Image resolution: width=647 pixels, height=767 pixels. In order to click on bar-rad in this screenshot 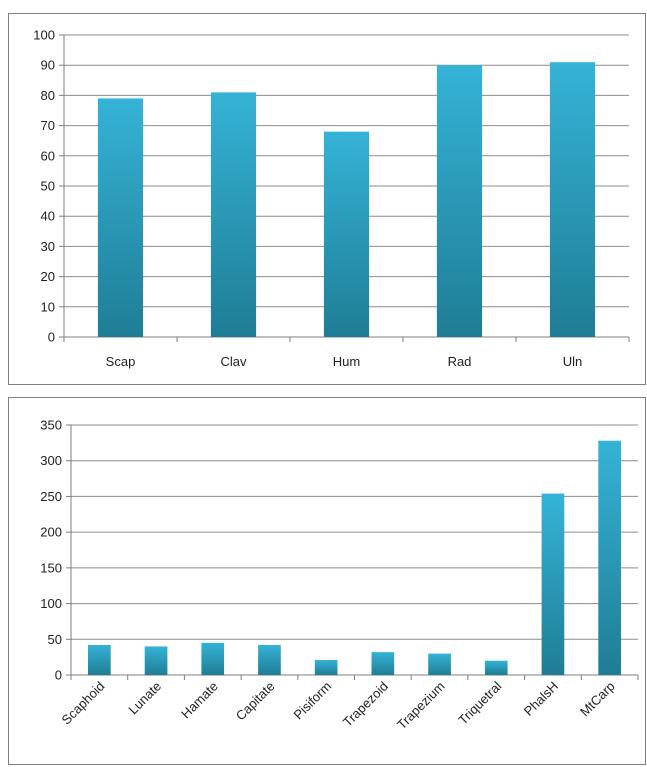, I will do `click(459, 201)`.